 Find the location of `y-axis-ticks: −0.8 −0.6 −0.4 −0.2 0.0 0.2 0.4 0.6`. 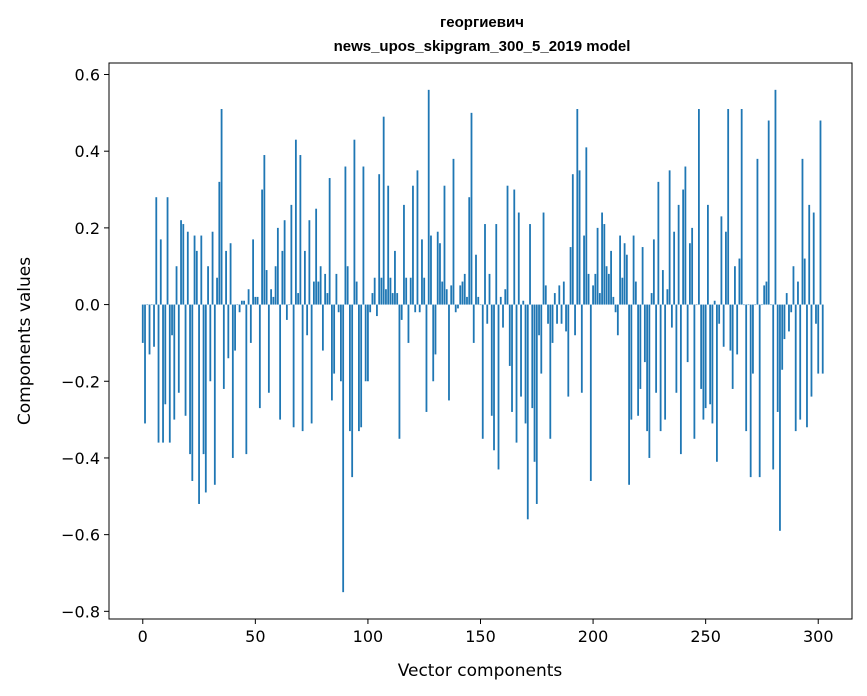

y-axis-ticks: −0.8 −0.6 −0.4 −0.2 0.0 0.2 0.4 0.6 is located at coordinates (85, 343).